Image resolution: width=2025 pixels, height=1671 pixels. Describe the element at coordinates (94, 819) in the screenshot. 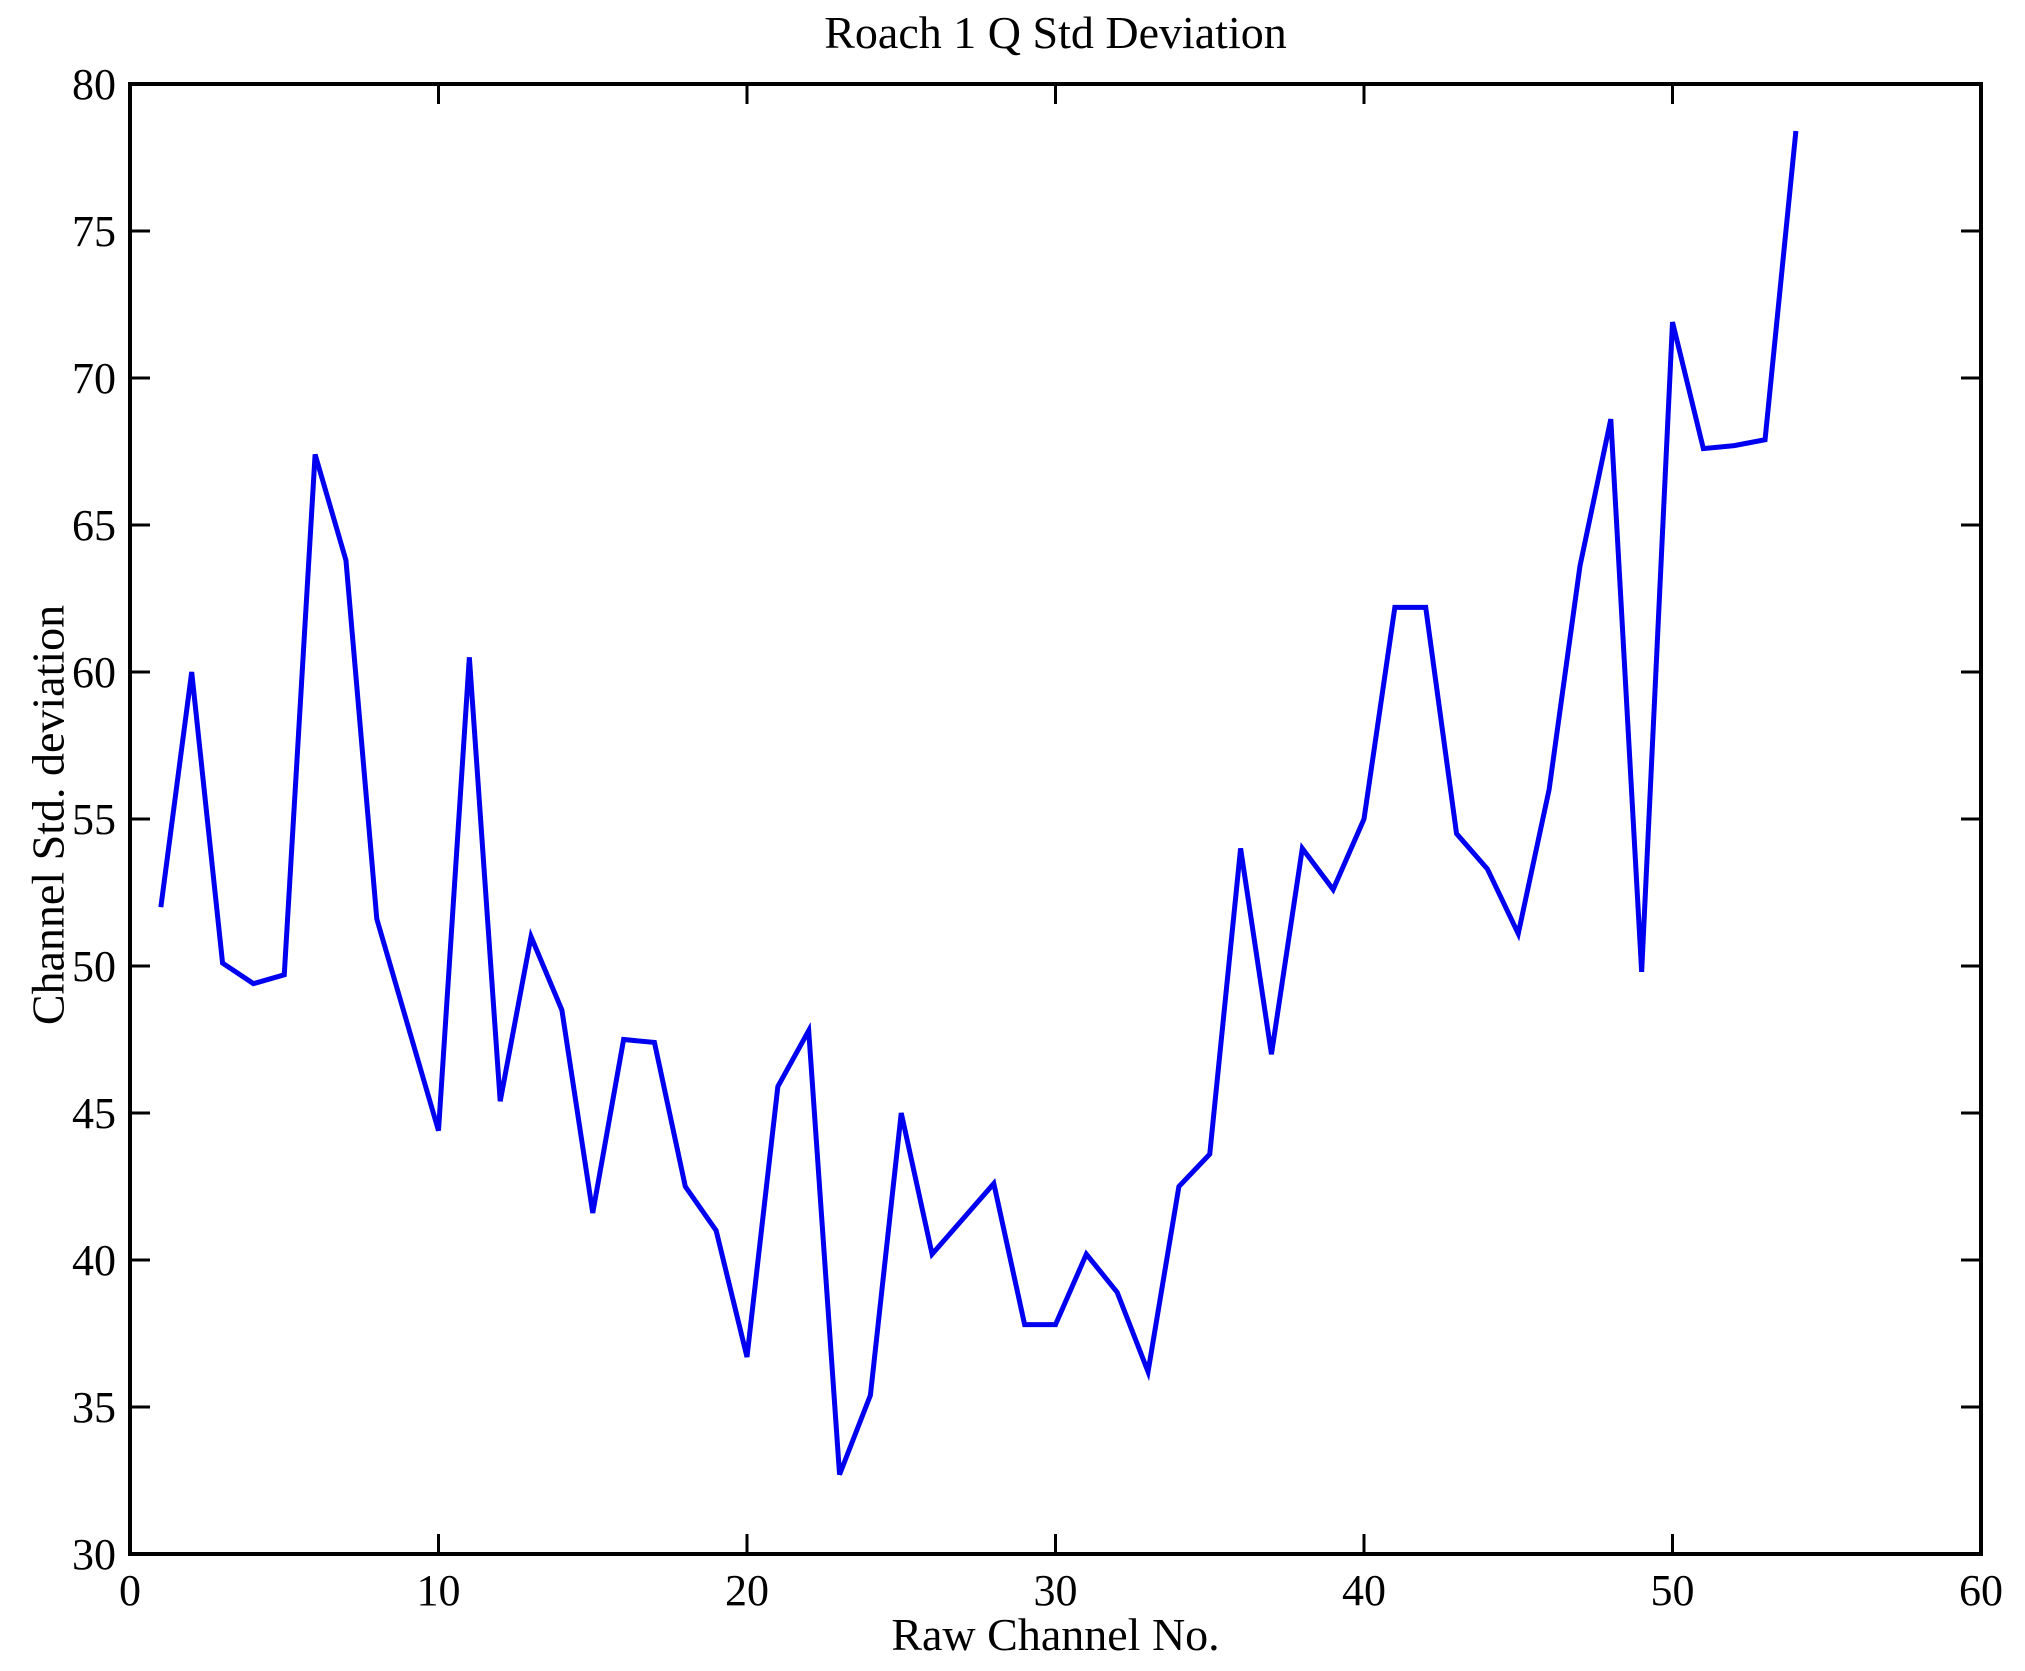

I see `y-tick-label: 55` at that location.